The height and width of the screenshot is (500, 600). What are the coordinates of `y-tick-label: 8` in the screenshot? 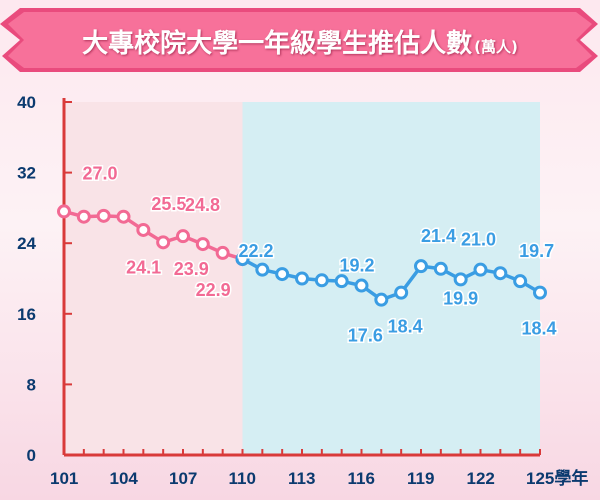 It's located at (31, 384).